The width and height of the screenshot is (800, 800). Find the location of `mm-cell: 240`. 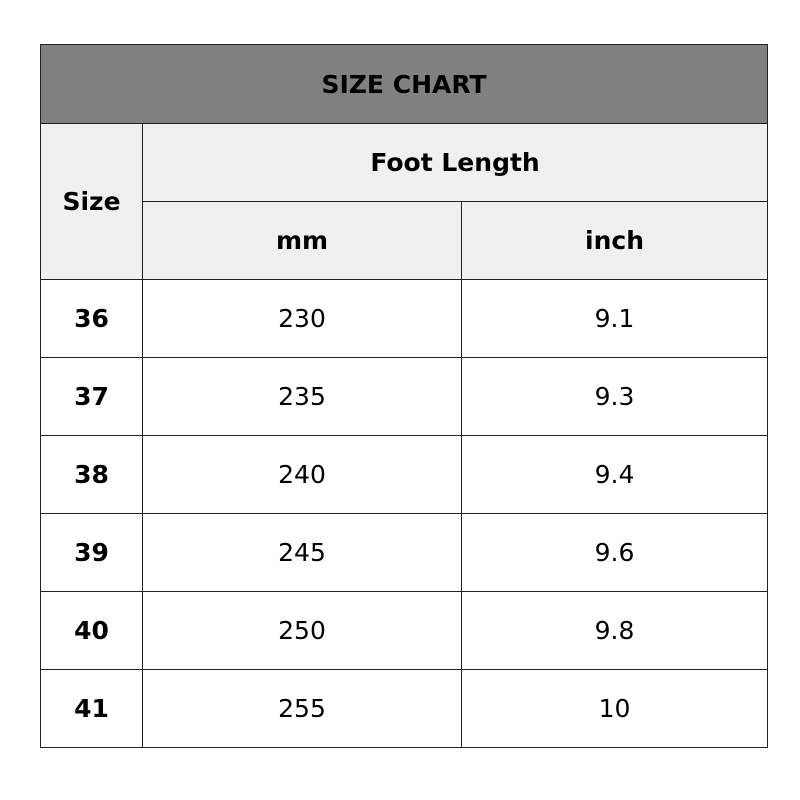

mm-cell: 240 is located at coordinates (302, 474).